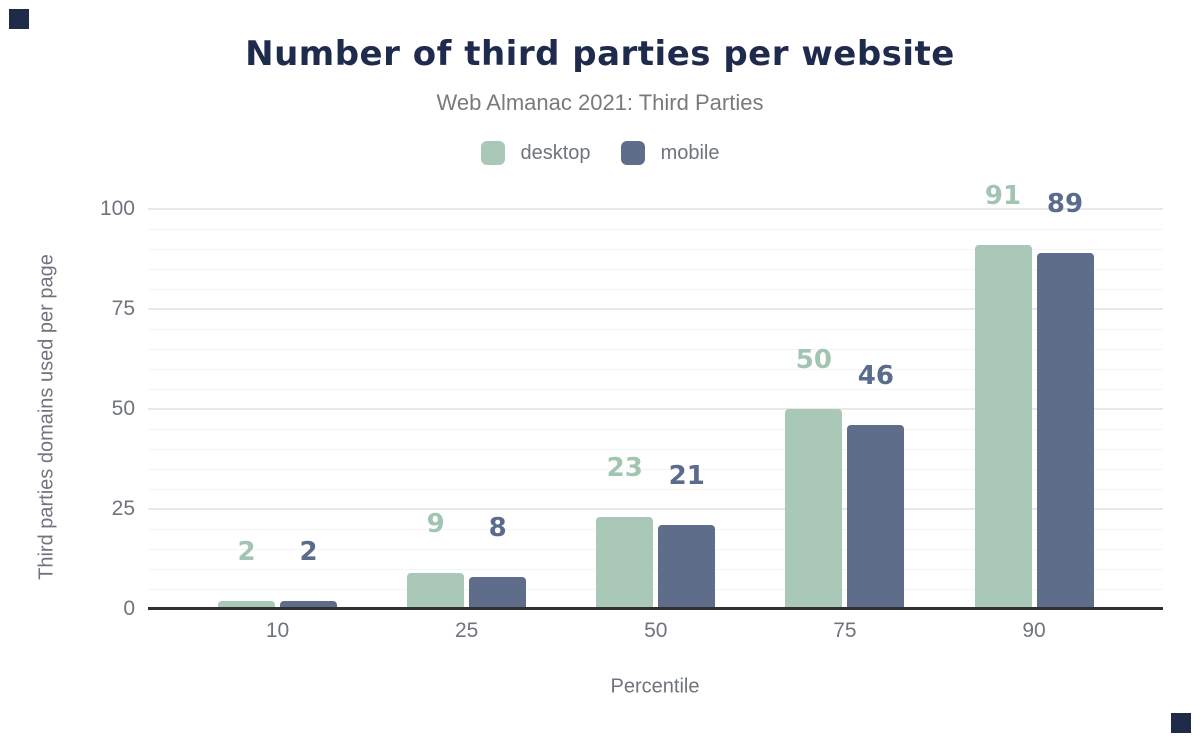  I want to click on y-tick-label-100: 100, so click(117, 208).